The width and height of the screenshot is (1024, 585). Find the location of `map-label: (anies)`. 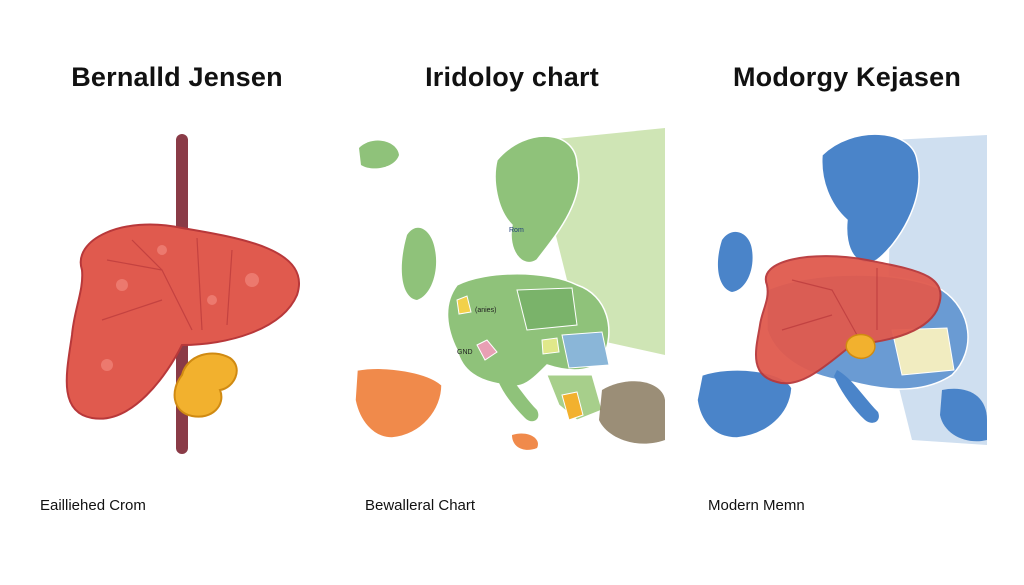

map-label: (anies) is located at coordinates (485, 310).